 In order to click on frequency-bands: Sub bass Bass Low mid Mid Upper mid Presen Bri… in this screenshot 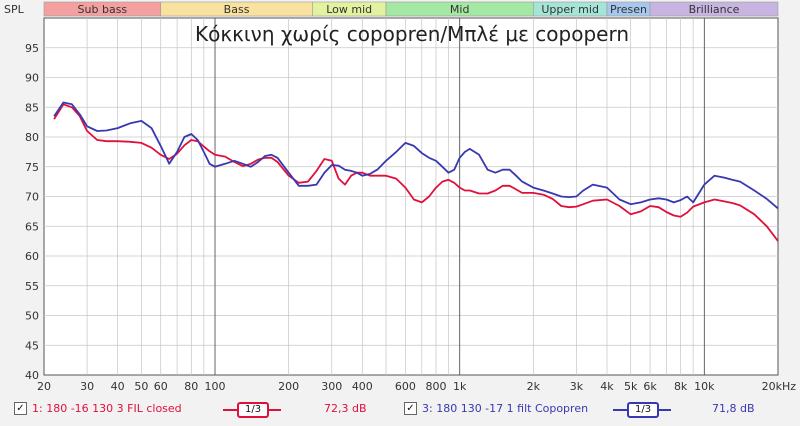, I will do `click(411, 9)`.